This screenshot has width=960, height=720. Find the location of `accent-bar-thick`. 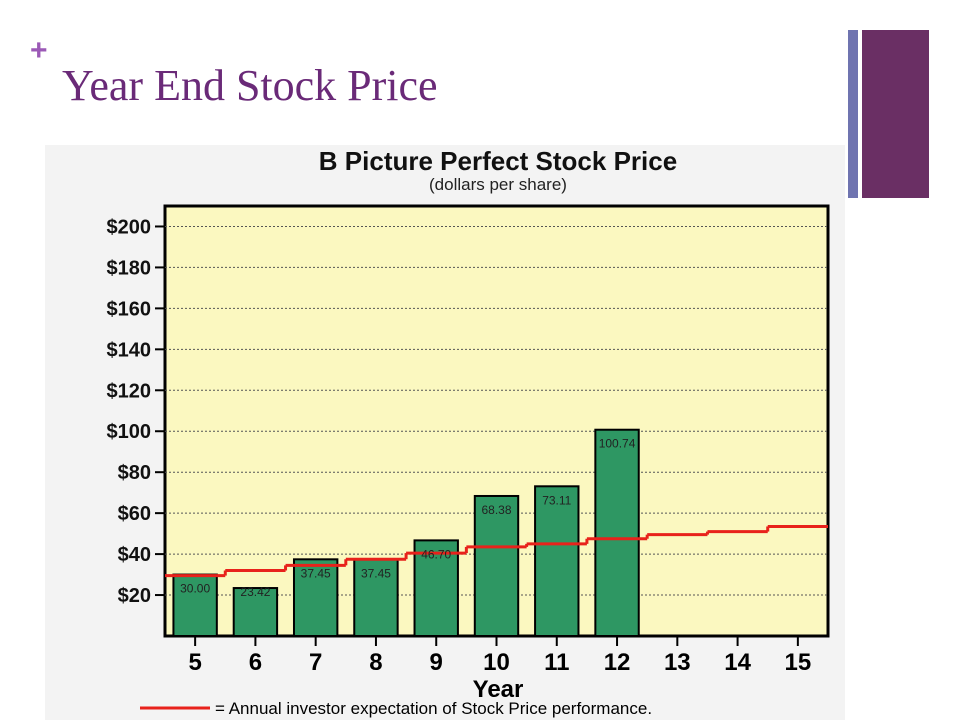

accent-bar-thick is located at coordinates (895, 114).